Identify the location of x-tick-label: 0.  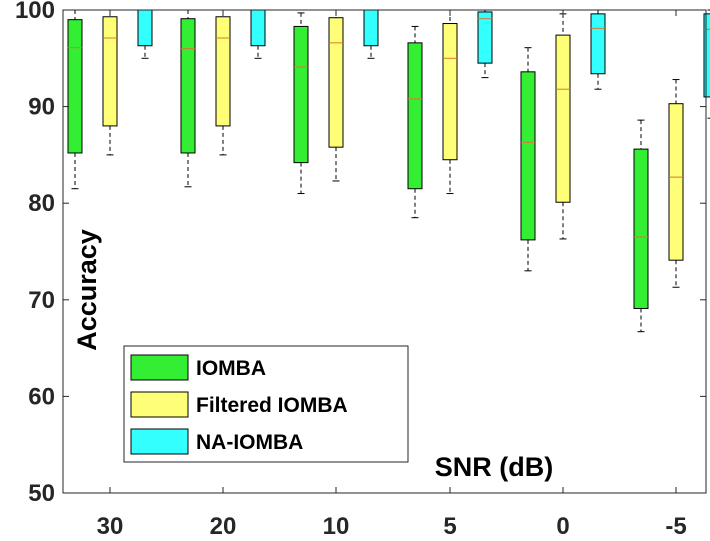
(562, 526).